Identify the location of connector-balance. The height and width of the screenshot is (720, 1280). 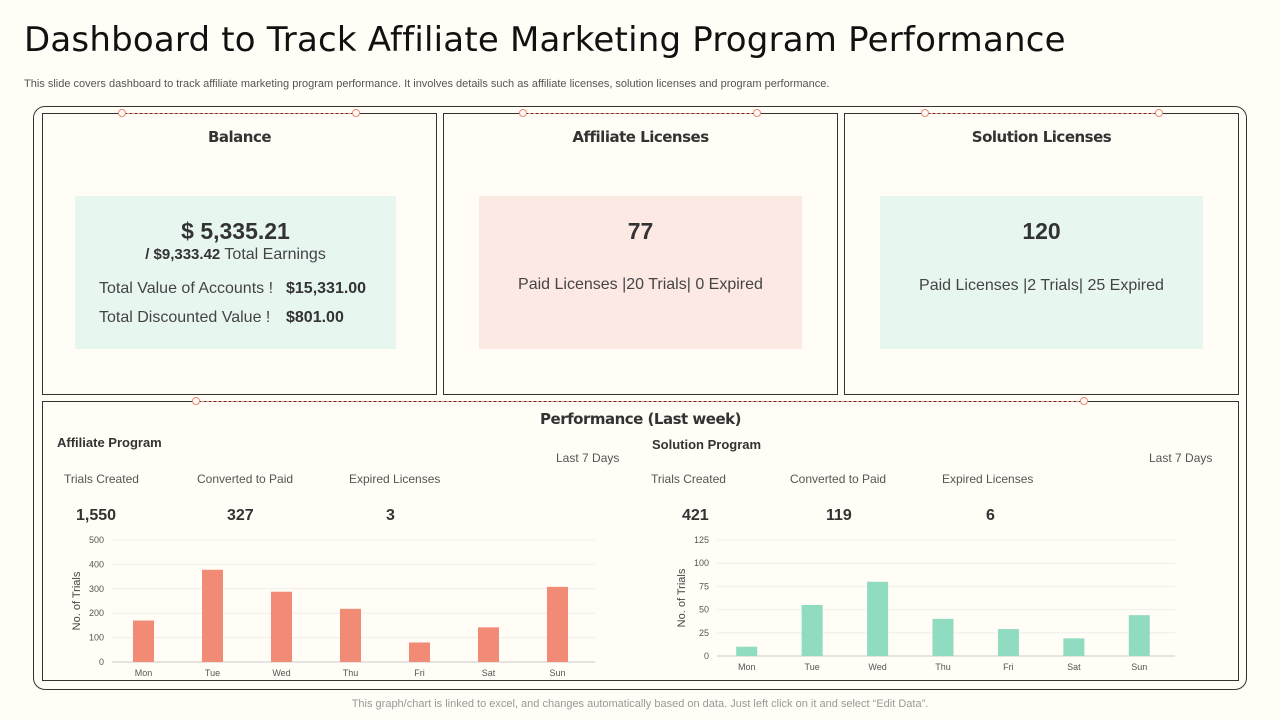
(239, 113).